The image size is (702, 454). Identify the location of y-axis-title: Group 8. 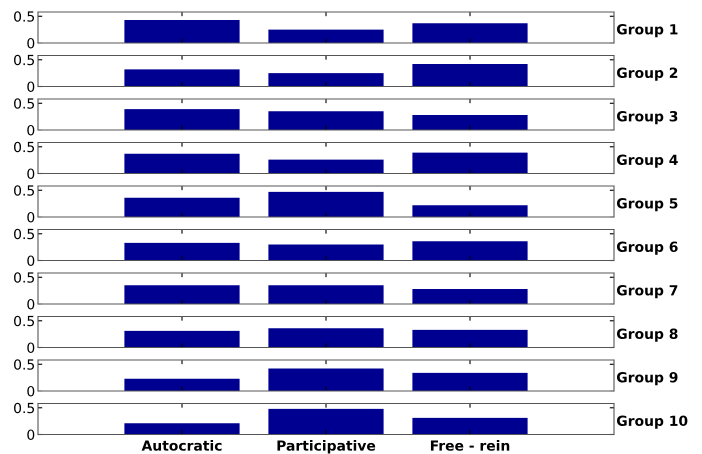
(647, 335).